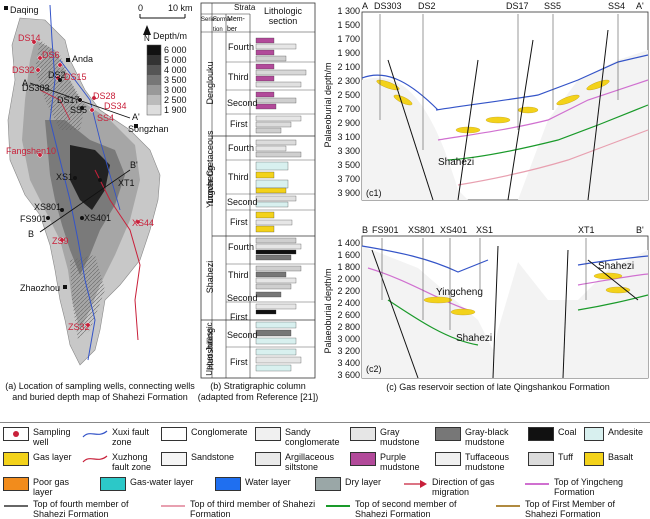 The width and height of the screenshot is (650, 519). I want to click on lithology-bars, so click(281, 204).